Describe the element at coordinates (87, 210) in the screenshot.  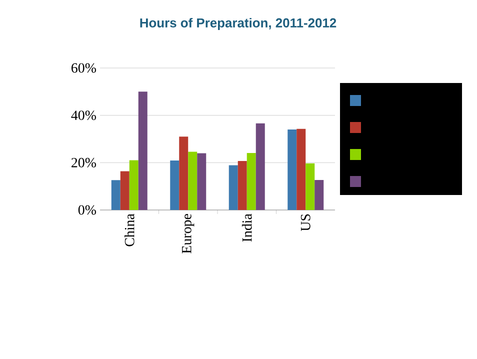
I see `y-tick-label: 0%` at that location.